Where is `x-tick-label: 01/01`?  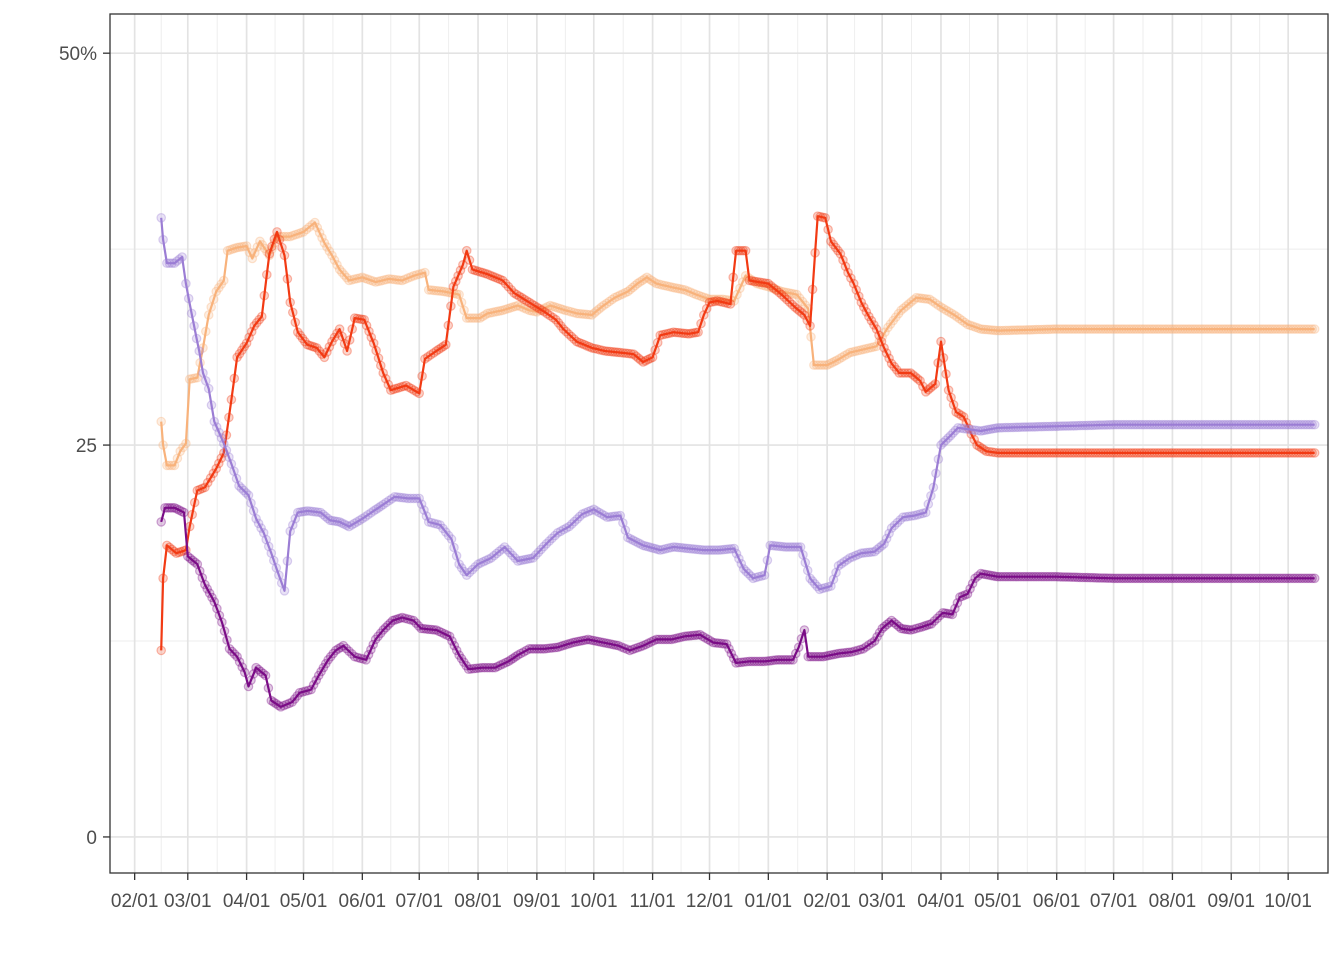 x-tick-label: 01/01 is located at coordinates (769, 901).